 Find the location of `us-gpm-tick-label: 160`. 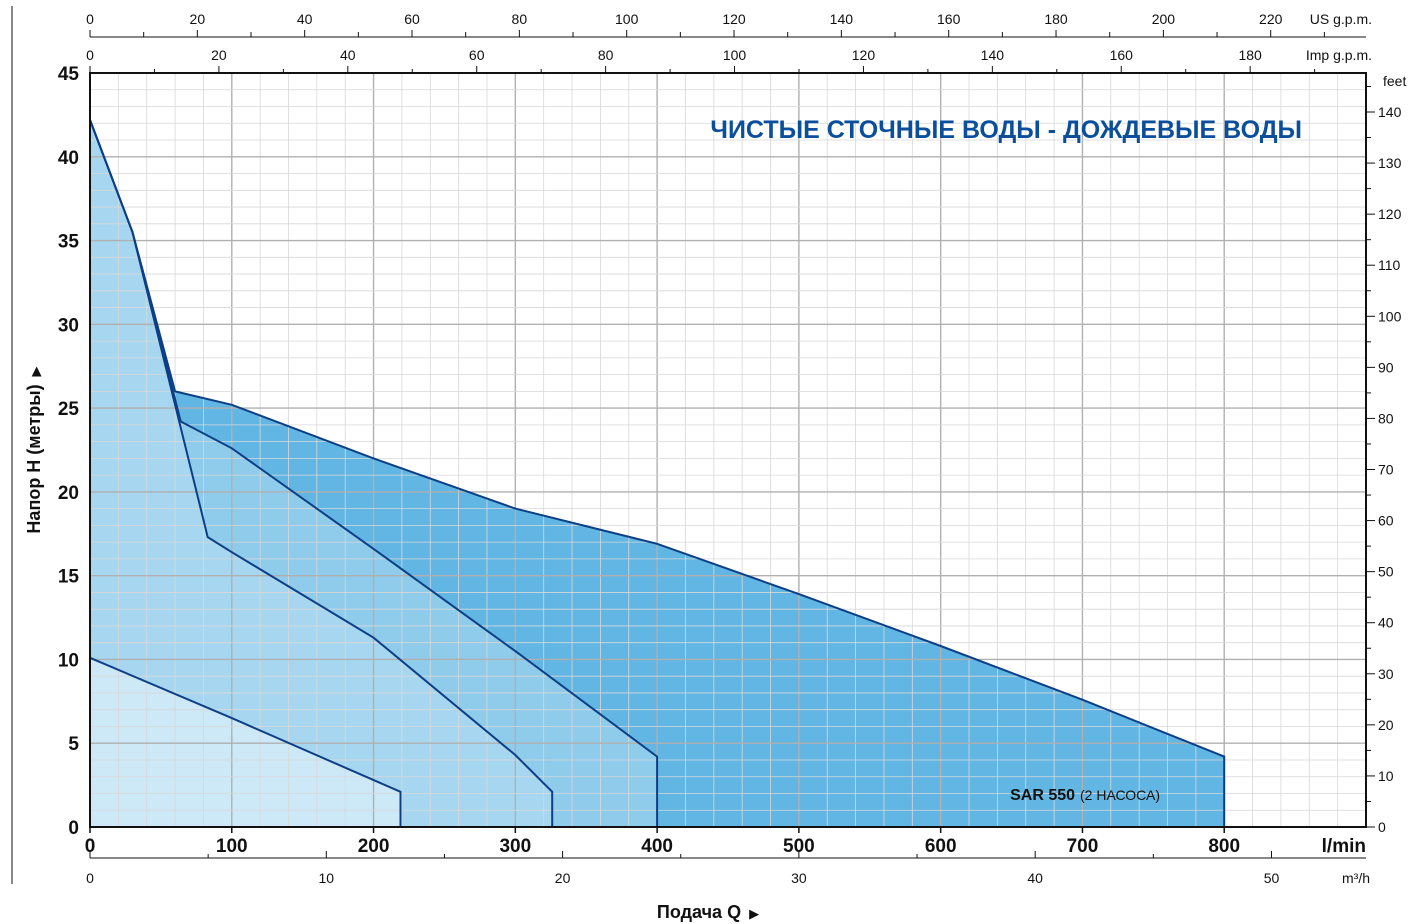

us-gpm-tick-label: 160 is located at coordinates (949, 19).